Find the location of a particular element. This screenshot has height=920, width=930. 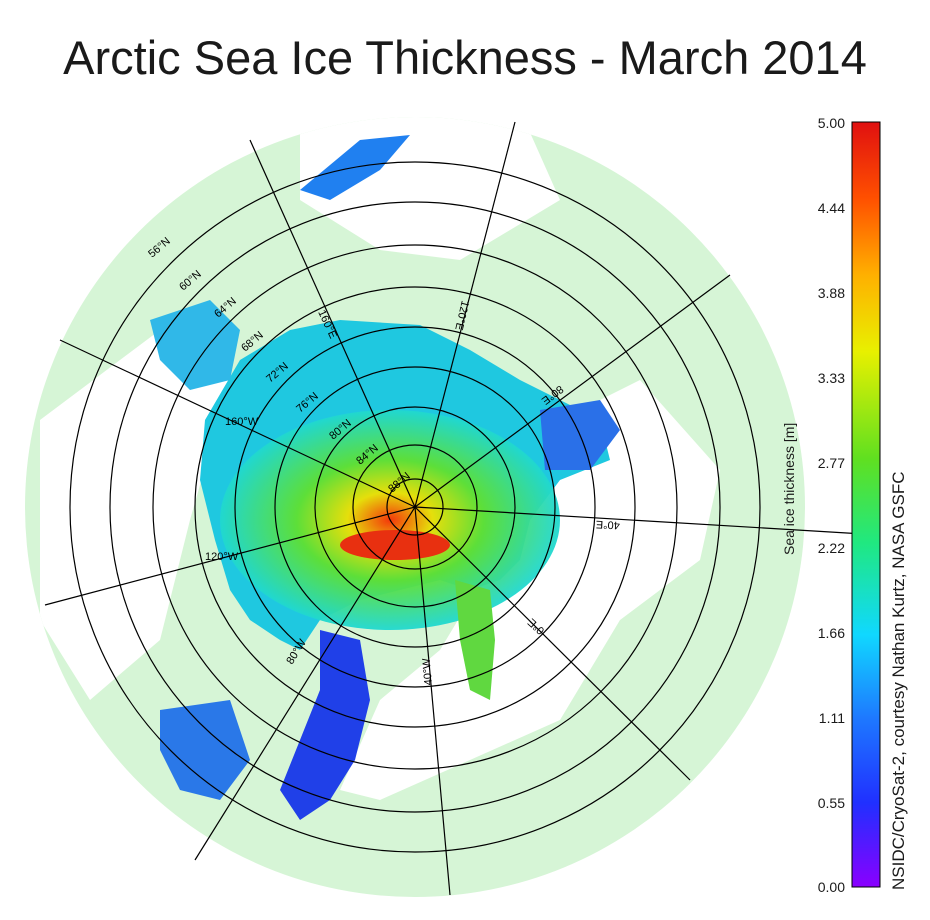

colorbar-tick: 5.00 is located at coordinates (831, 123).